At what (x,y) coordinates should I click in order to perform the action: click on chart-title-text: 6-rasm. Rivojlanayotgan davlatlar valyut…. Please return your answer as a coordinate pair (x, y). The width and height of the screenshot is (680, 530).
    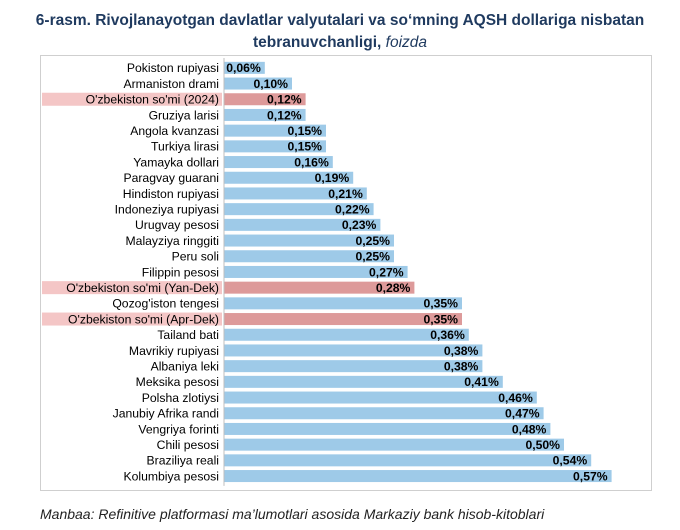
    Looking at the image, I should click on (340, 31).